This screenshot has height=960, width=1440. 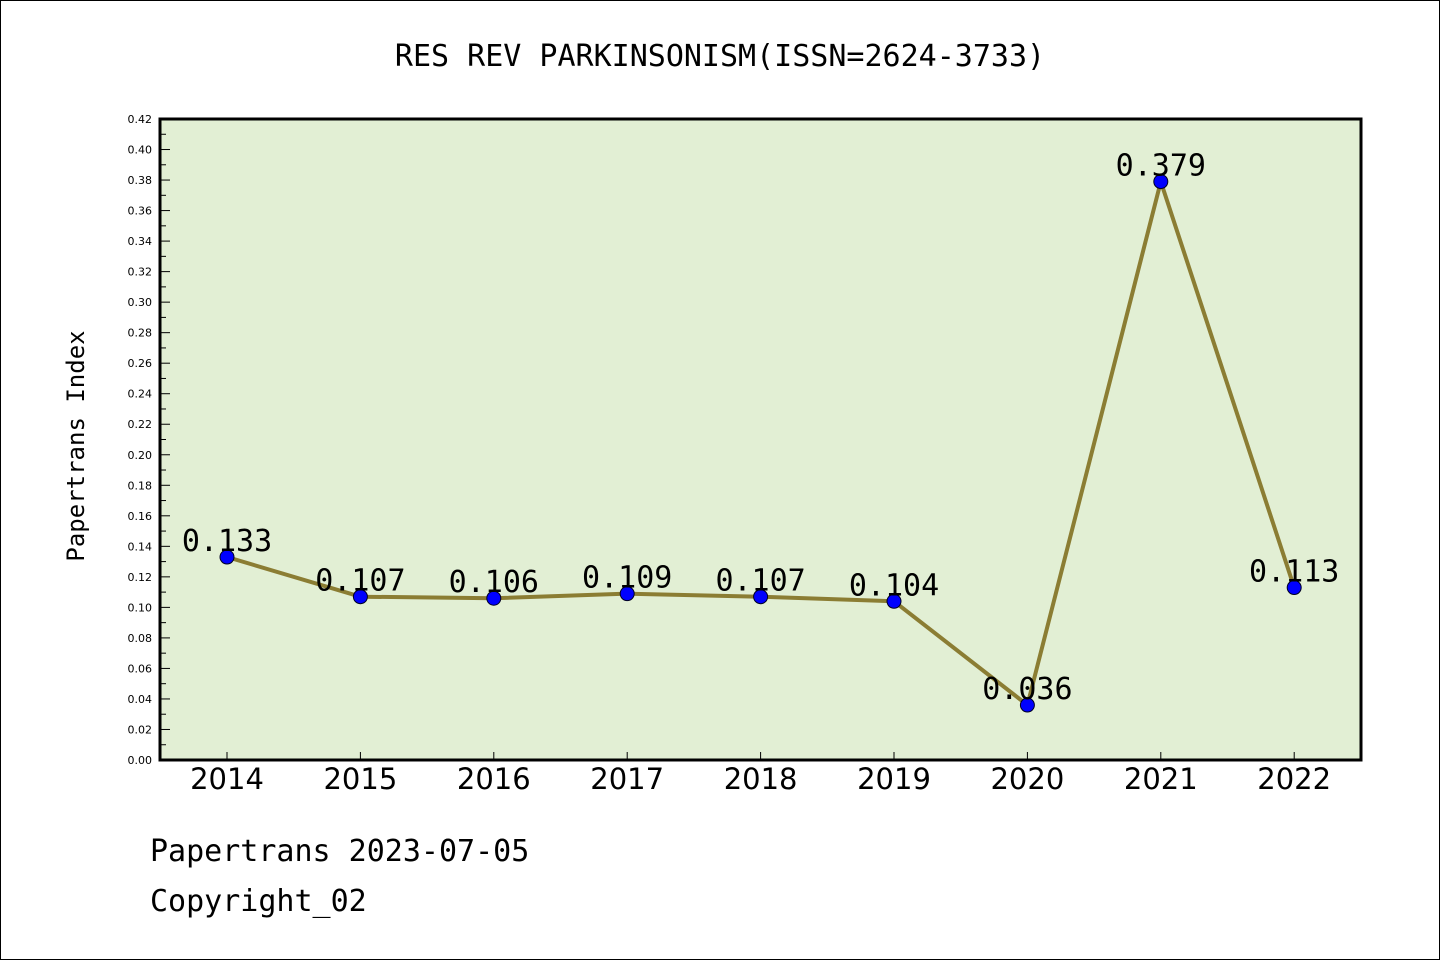 What do you see at coordinates (140, 211) in the screenshot?
I see `y-tick-label: 0.36` at bounding box center [140, 211].